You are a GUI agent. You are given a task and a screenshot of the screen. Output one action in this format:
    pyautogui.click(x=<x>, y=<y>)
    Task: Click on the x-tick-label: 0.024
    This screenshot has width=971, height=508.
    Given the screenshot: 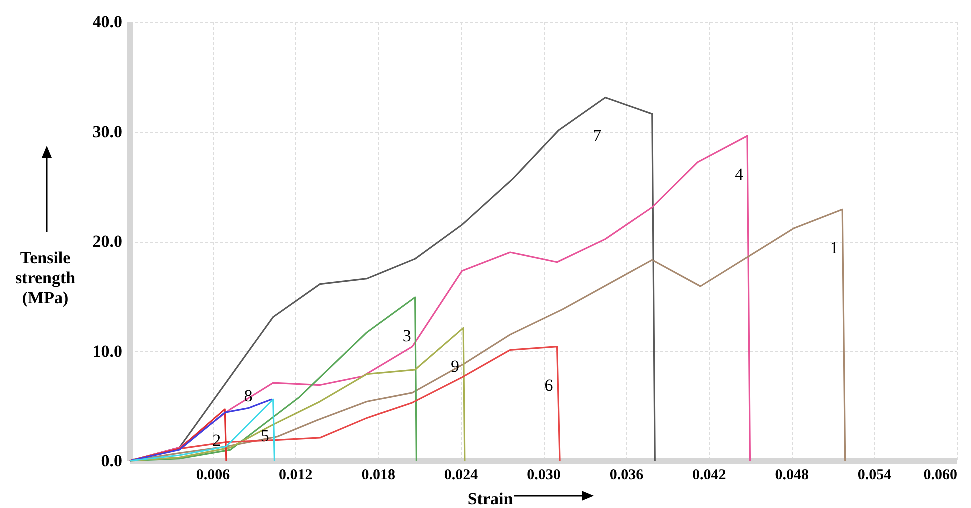 What is the action you would take?
    pyautogui.click(x=461, y=476)
    